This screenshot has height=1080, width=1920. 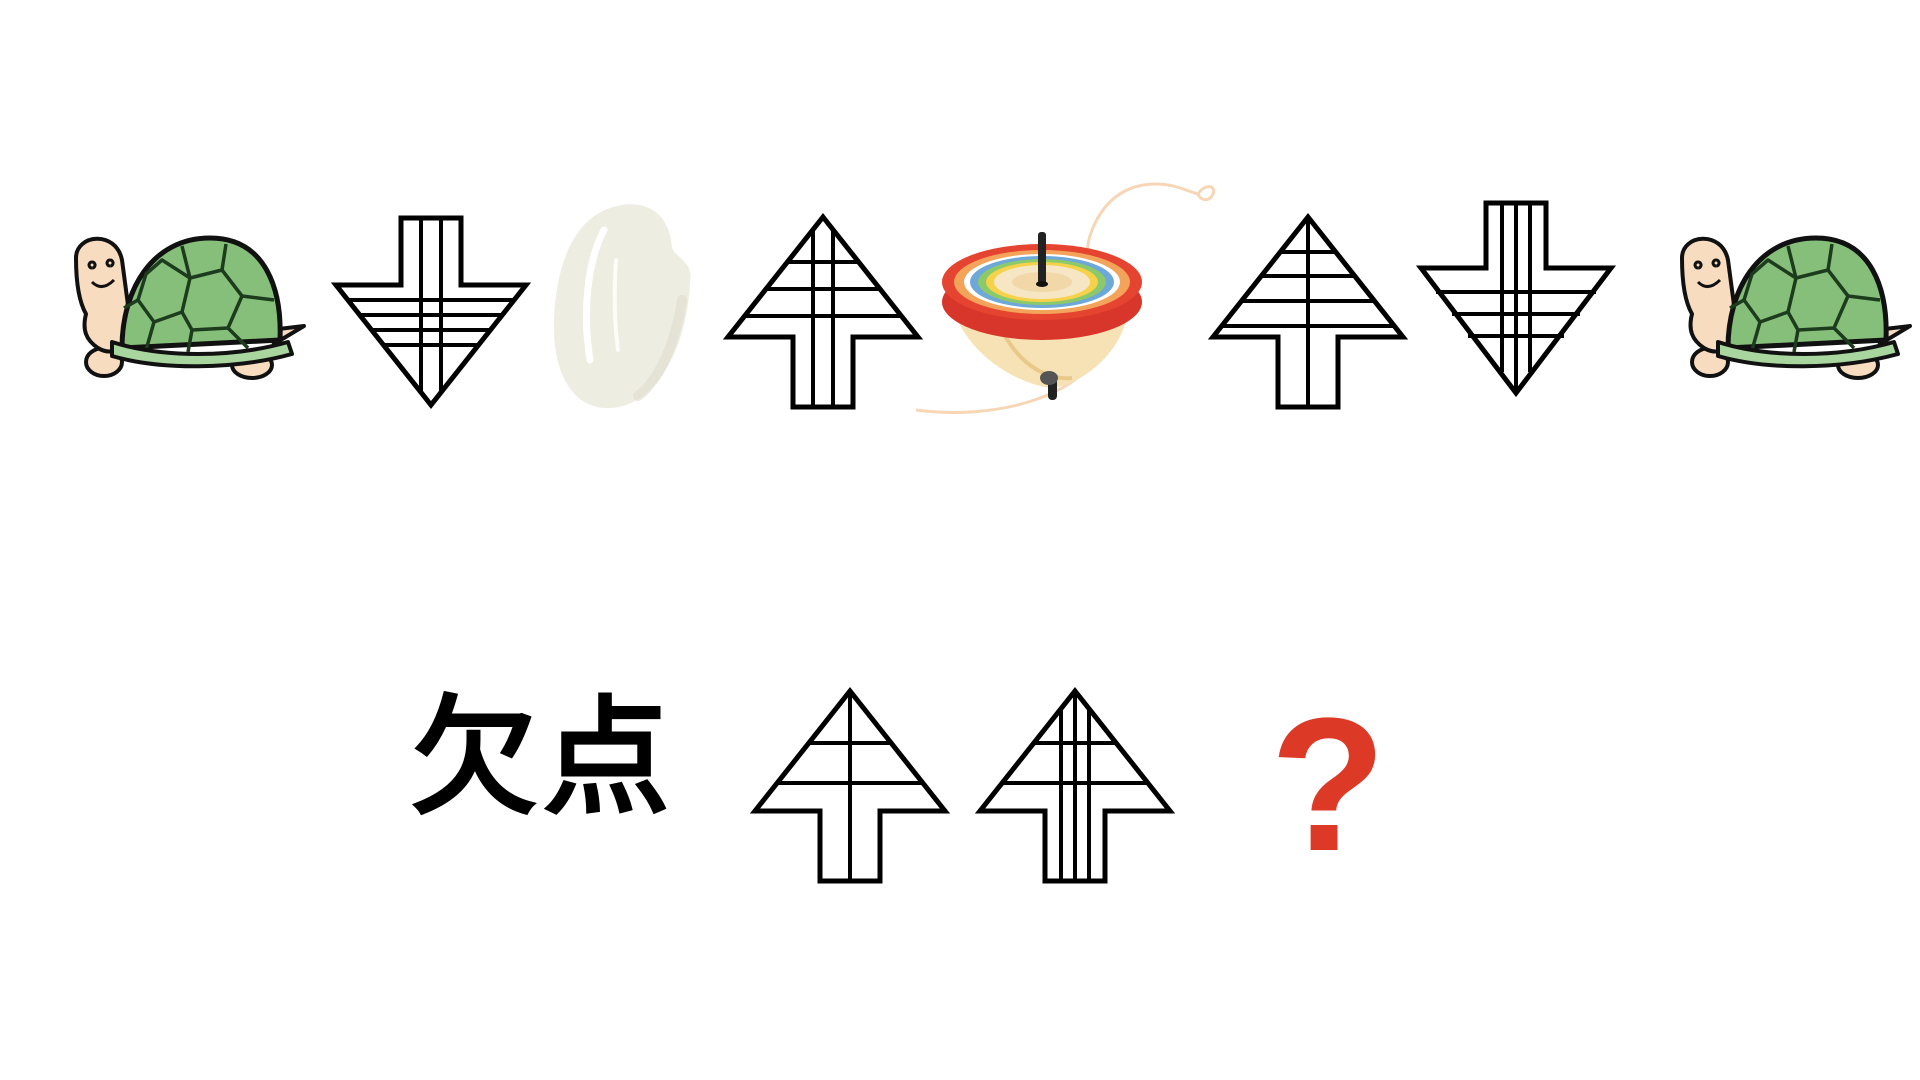 What do you see at coordinates (1328, 785) in the screenshot?
I see `question-mark: ?` at bounding box center [1328, 785].